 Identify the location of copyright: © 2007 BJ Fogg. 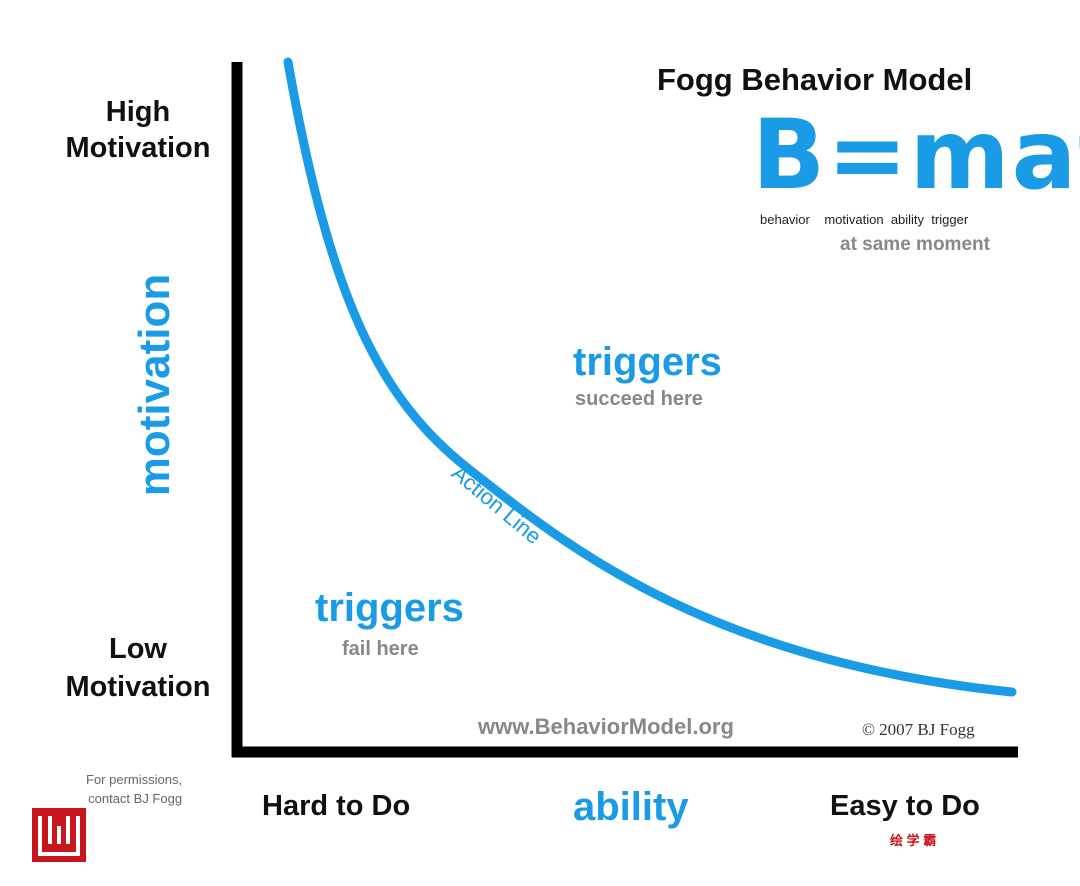
(918, 729).